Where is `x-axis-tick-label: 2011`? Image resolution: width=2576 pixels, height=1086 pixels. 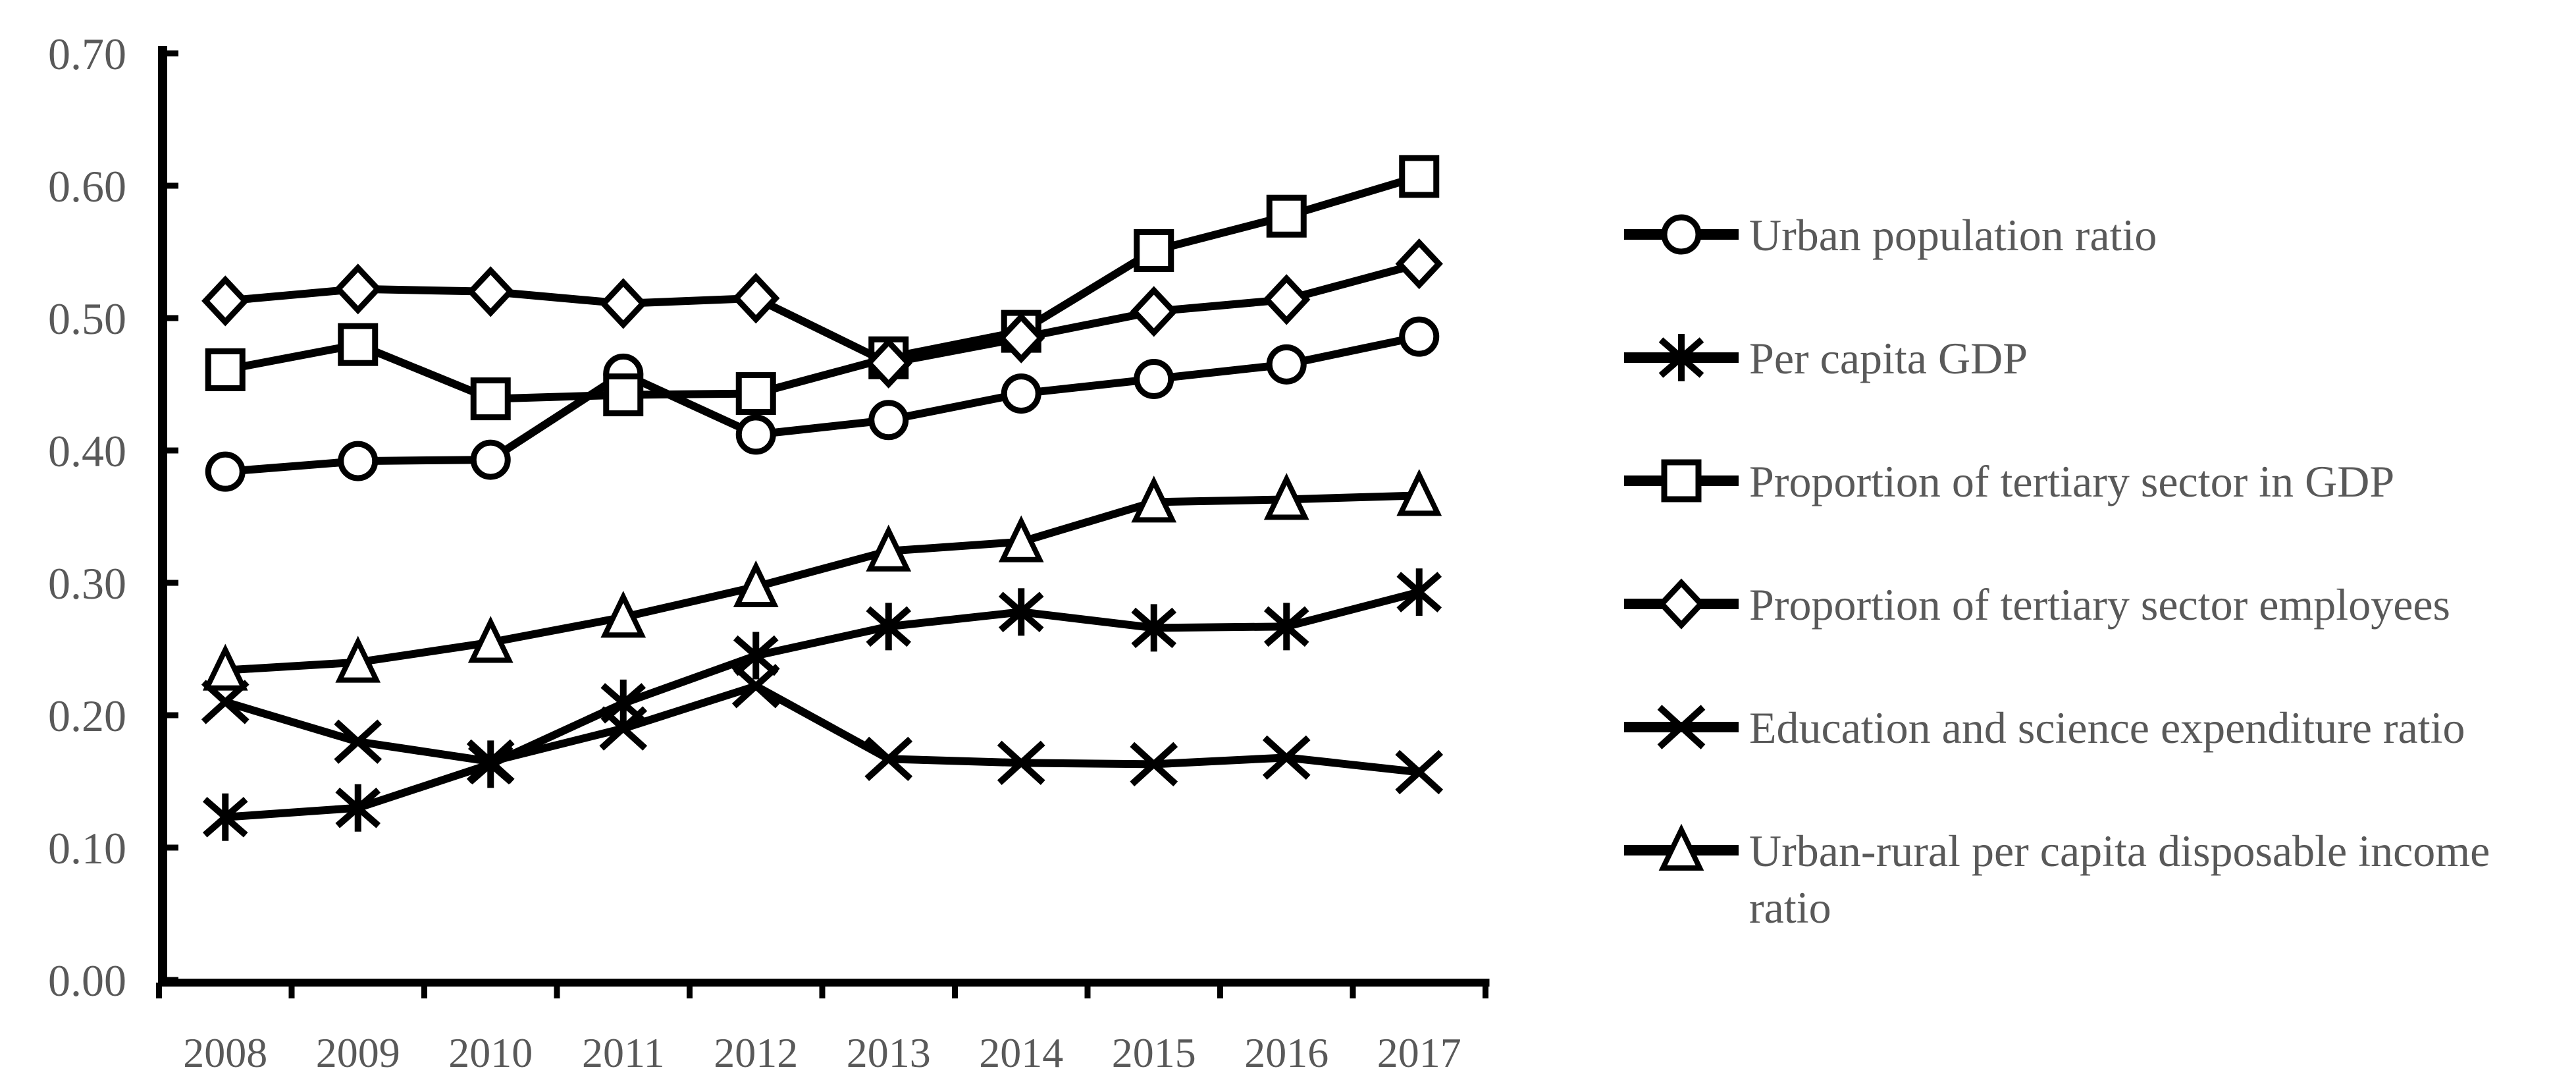
x-axis-tick-label: 2011 is located at coordinates (623, 1052).